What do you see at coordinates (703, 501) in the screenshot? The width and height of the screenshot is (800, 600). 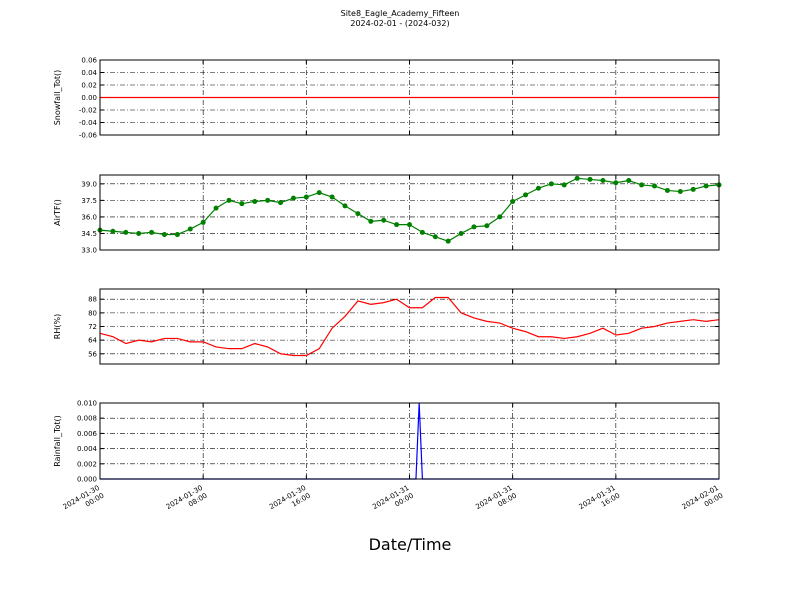 I see `x-tick-label: 2024-02-0100:00` at bounding box center [703, 501].